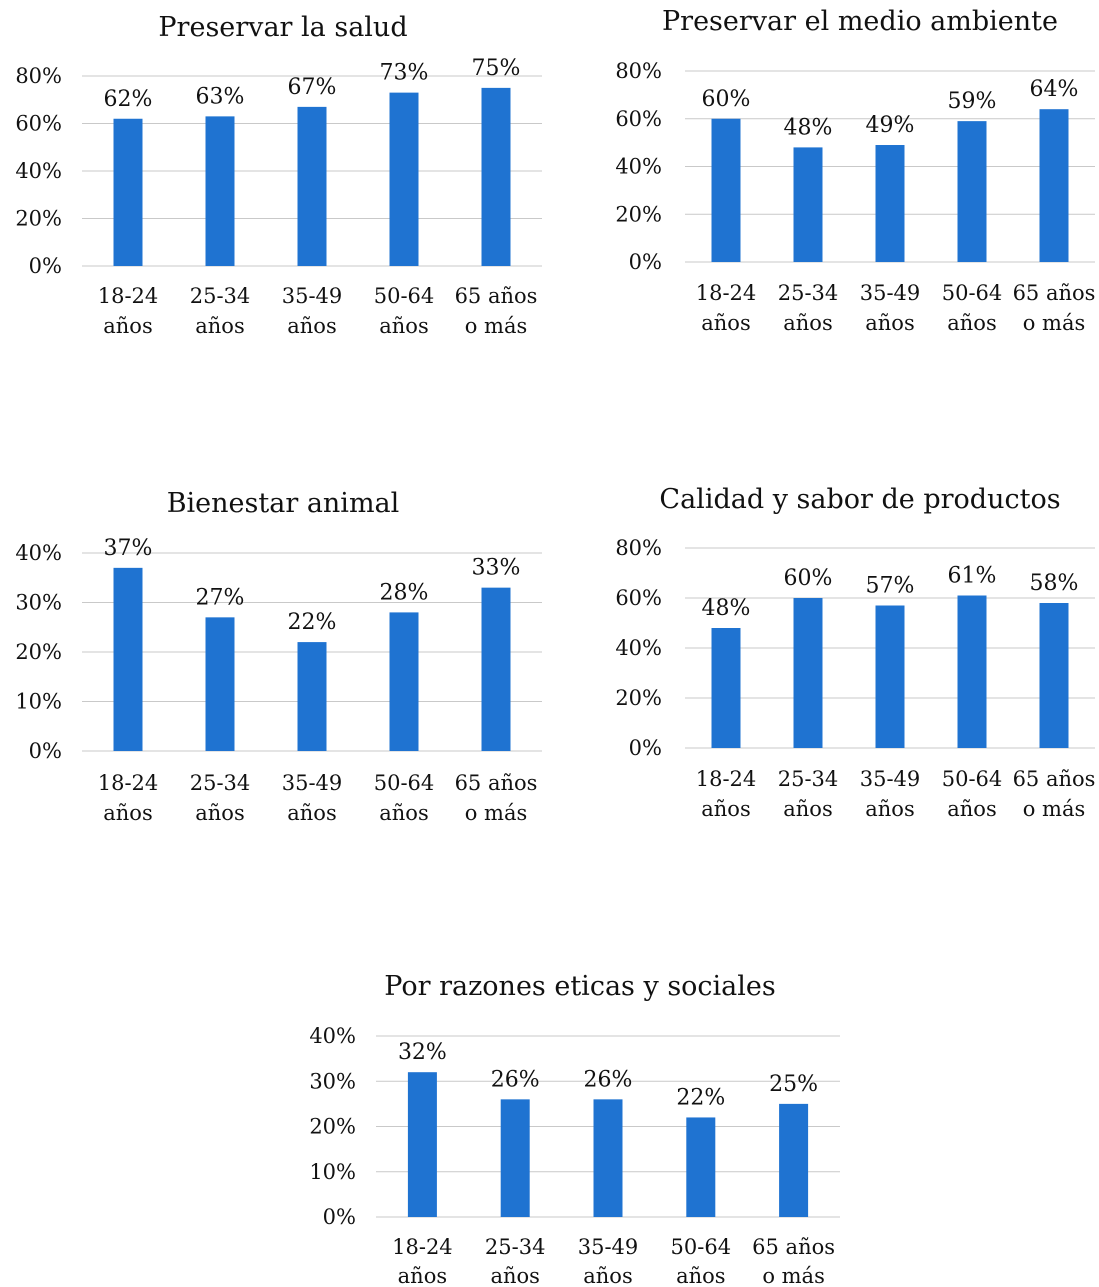  What do you see at coordinates (972, 101) in the screenshot?
I see `data-label: 59%` at bounding box center [972, 101].